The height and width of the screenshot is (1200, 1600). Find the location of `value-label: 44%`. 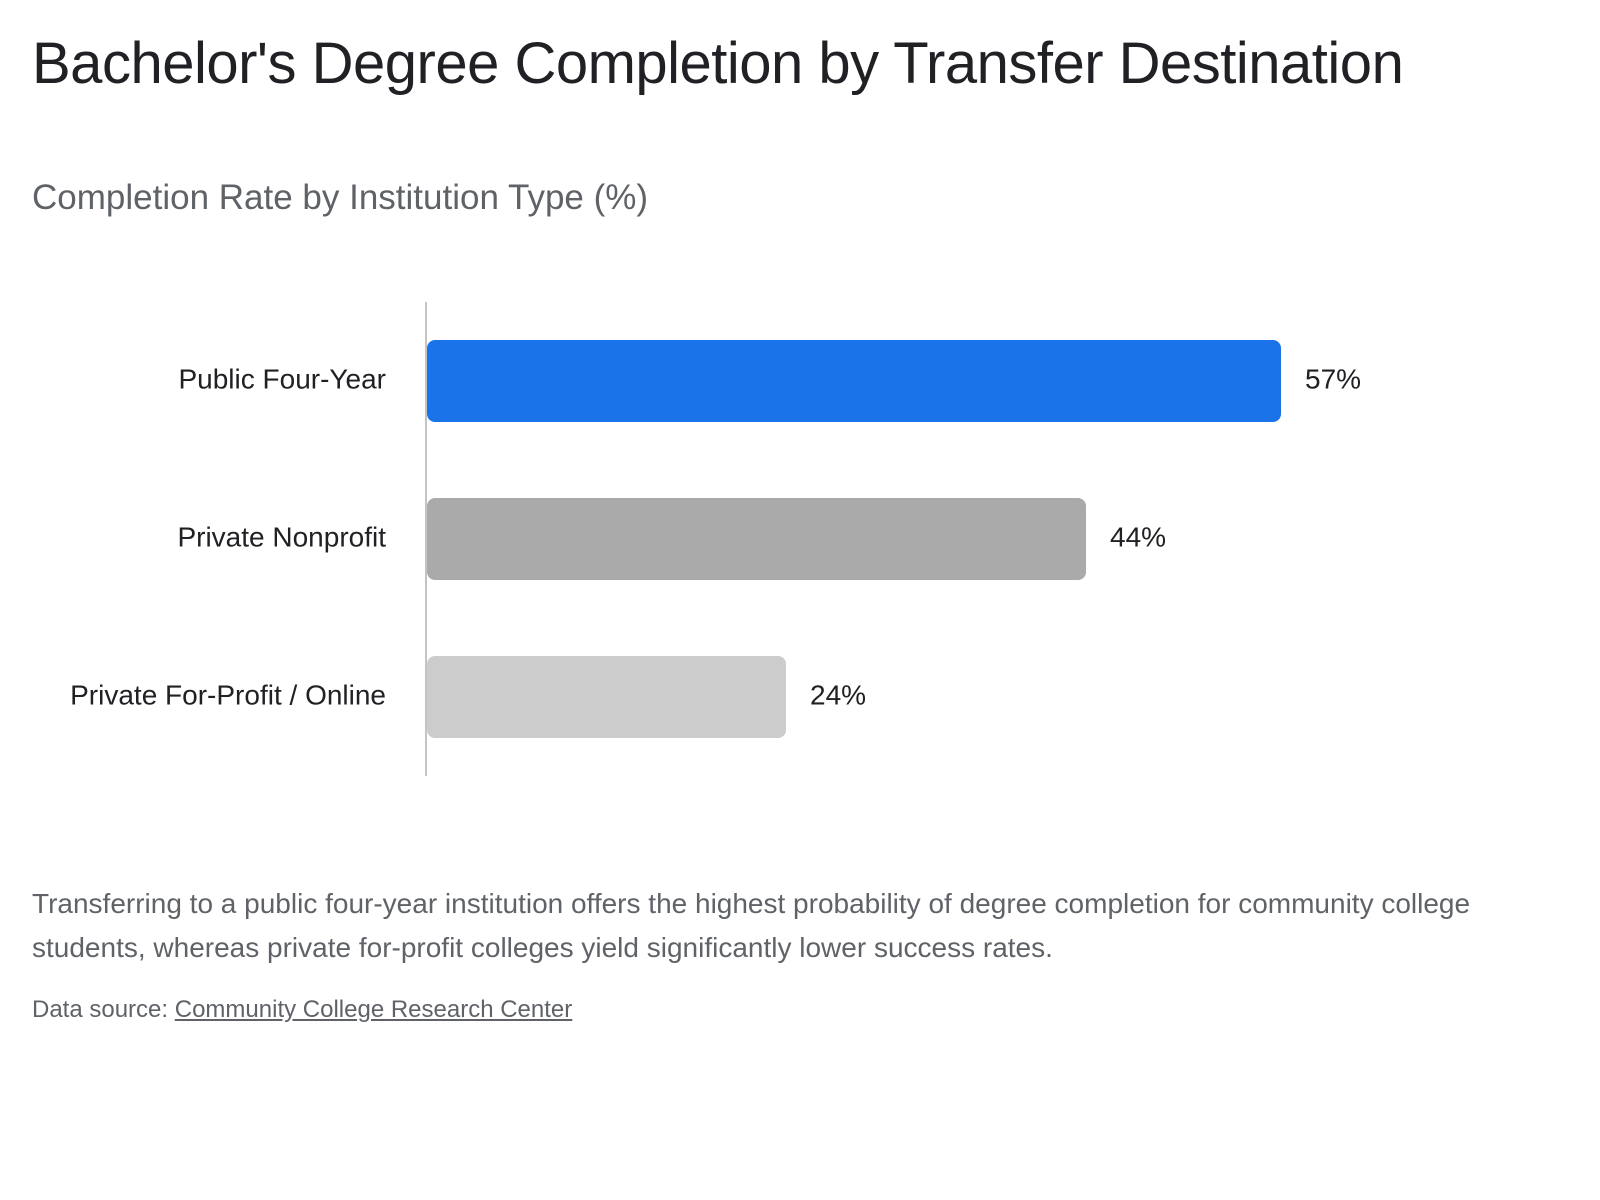

value-label: 44% is located at coordinates (1138, 536).